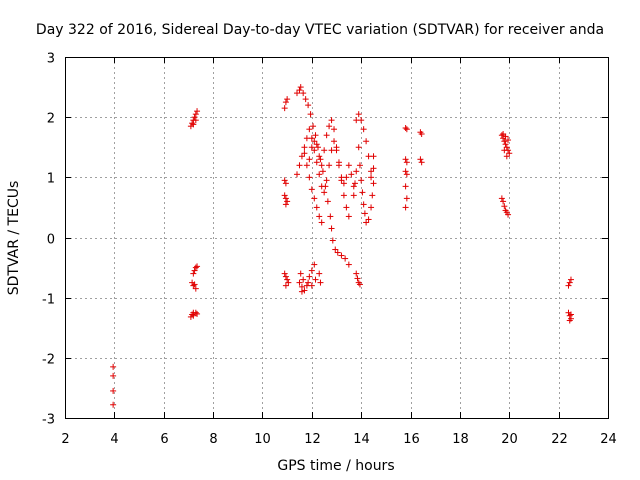 The image size is (640, 480). Describe the element at coordinates (262, 439) in the screenshot. I see `x-tick-label: 10` at that location.